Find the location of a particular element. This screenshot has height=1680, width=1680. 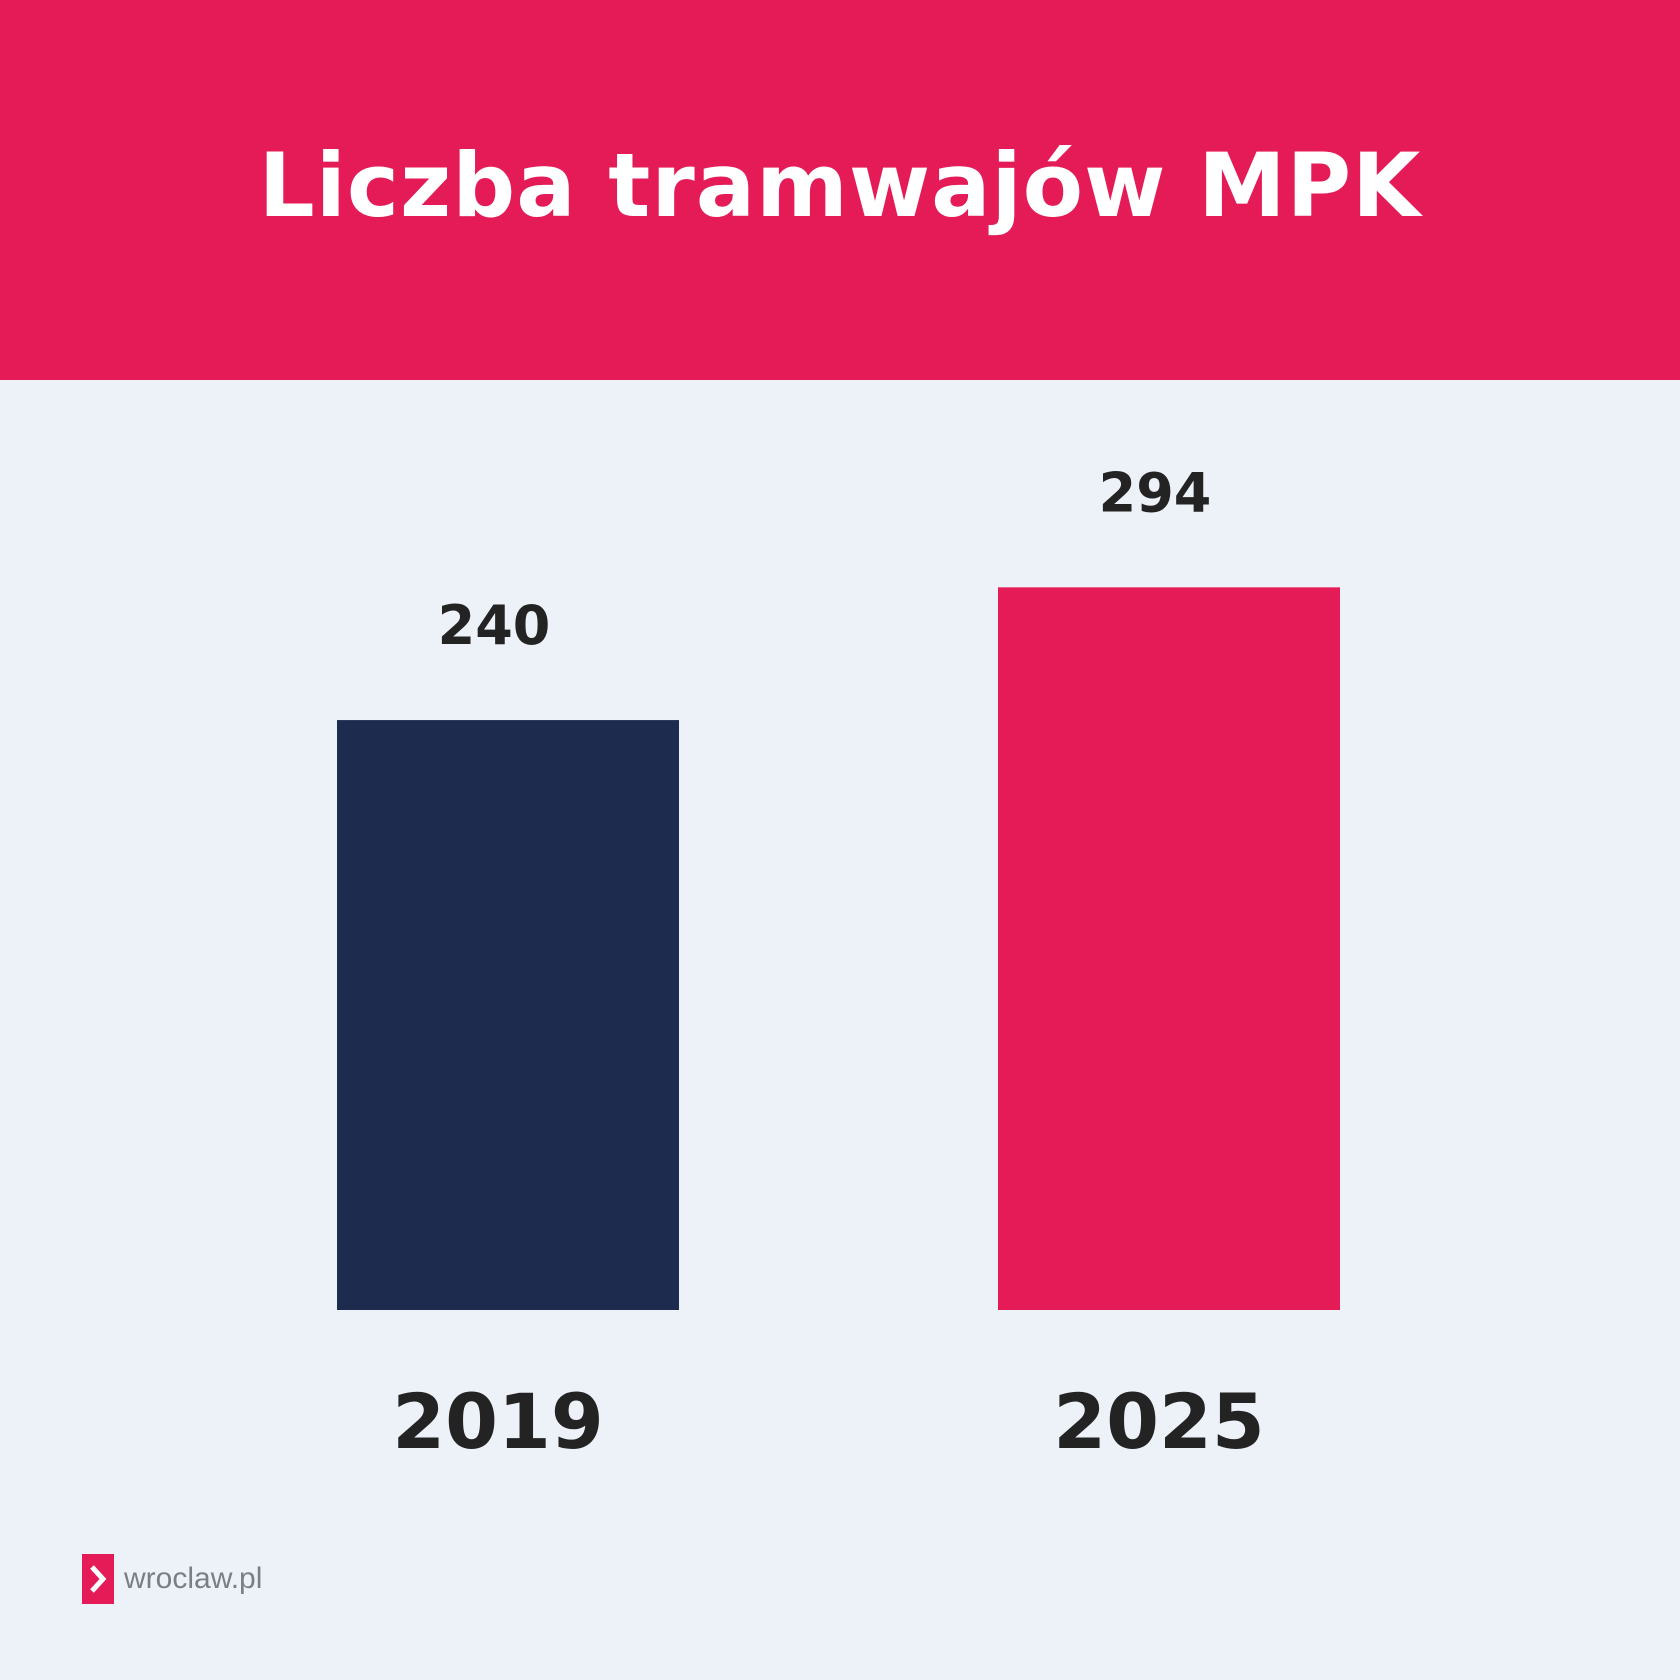

chart-title: Liczba tramwajów MPK is located at coordinates (840, 185).